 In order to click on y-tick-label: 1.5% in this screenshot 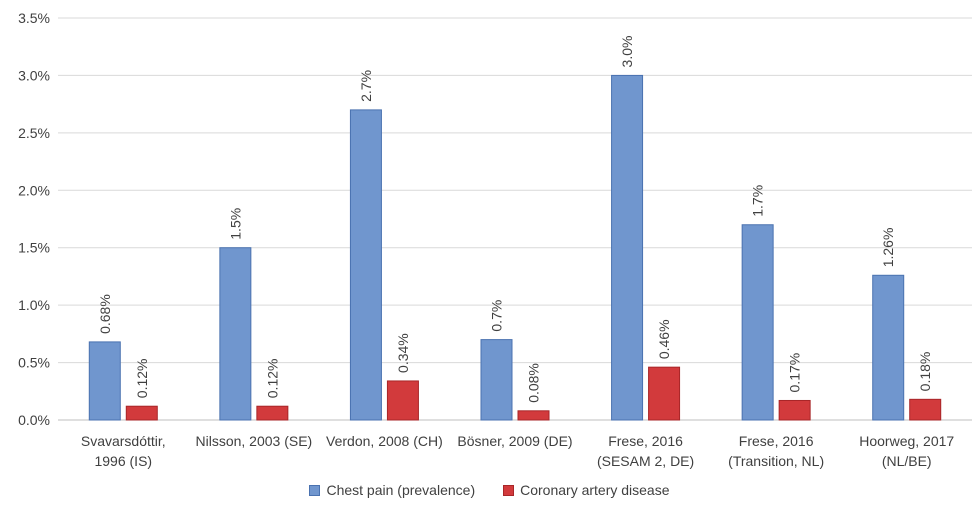, I will do `click(34, 248)`.